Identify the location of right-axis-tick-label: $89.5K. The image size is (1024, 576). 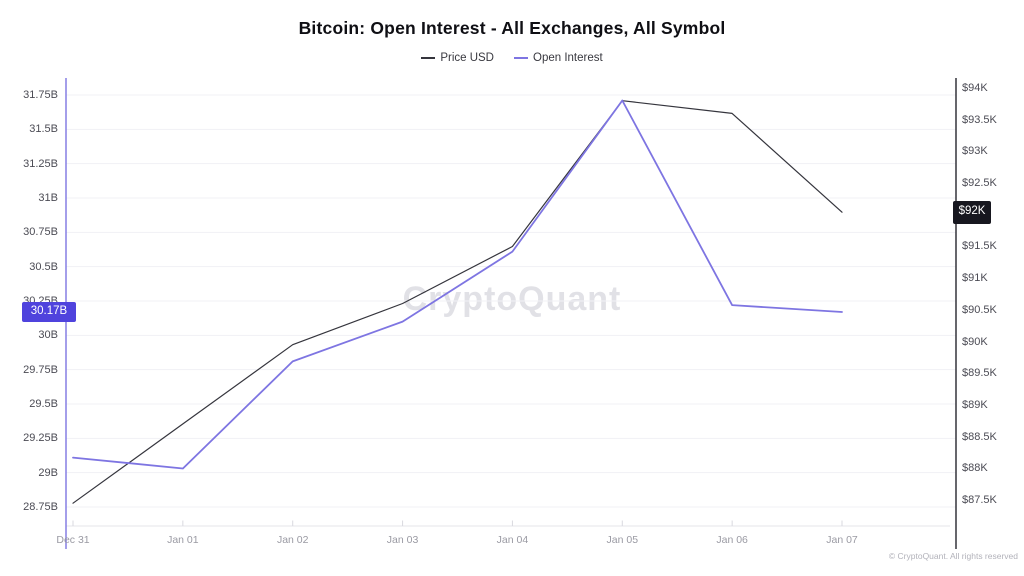
(979, 373).